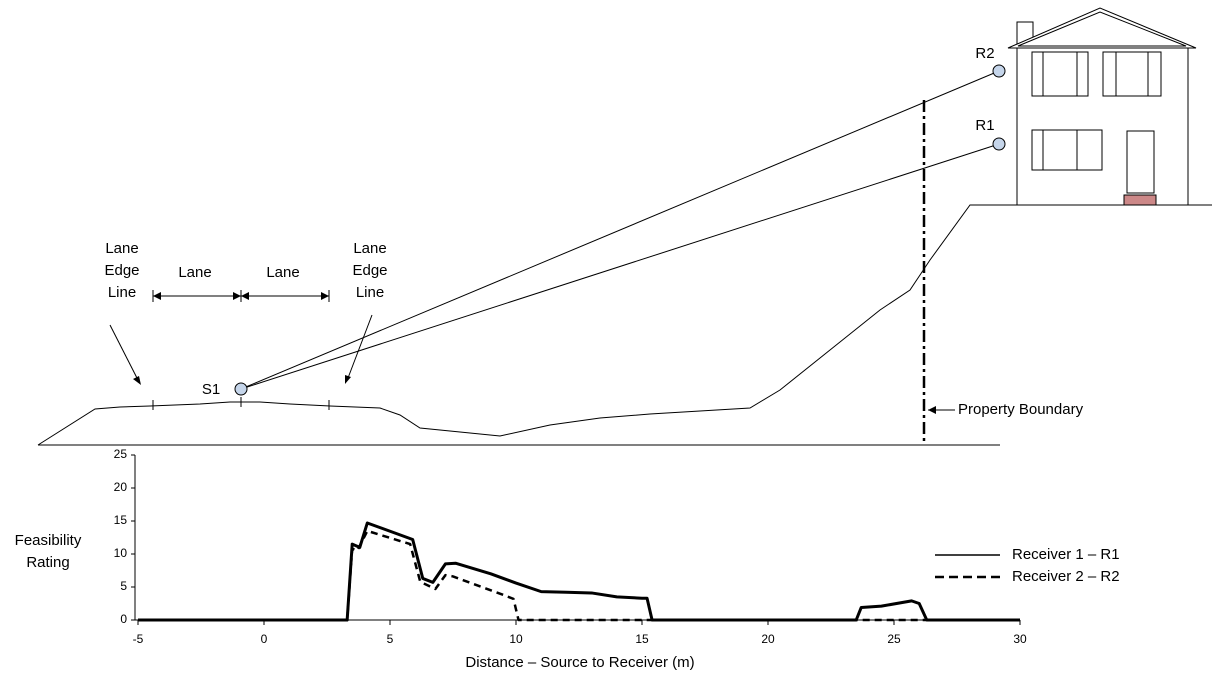 The width and height of the screenshot is (1212, 690). Describe the element at coordinates (985, 53) in the screenshot. I see `receiver-label: R2` at that location.